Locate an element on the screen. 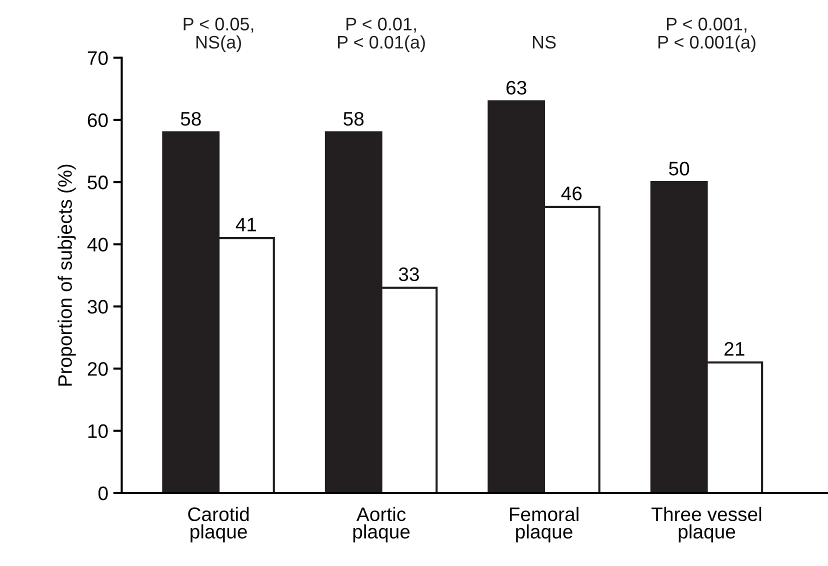 This screenshot has height=566, width=828. y-tick-label: 50 is located at coordinates (98, 183).